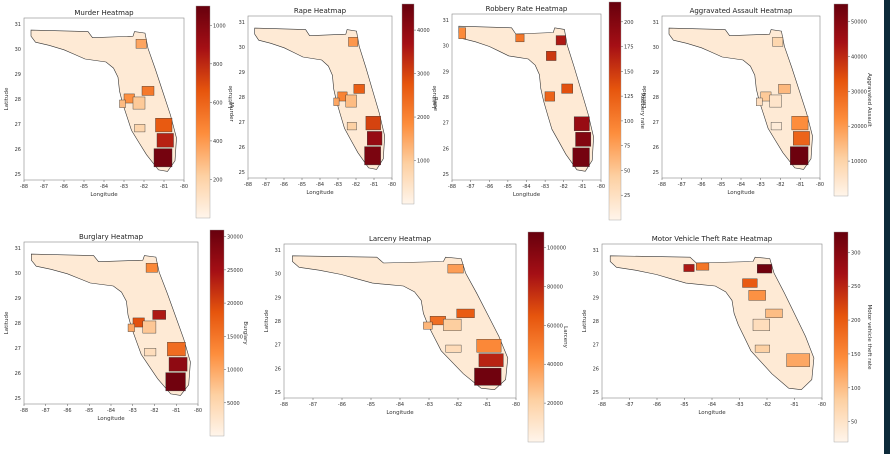  I want to click on chart-title: Aggravated Assault Heatmap, so click(741, 11).